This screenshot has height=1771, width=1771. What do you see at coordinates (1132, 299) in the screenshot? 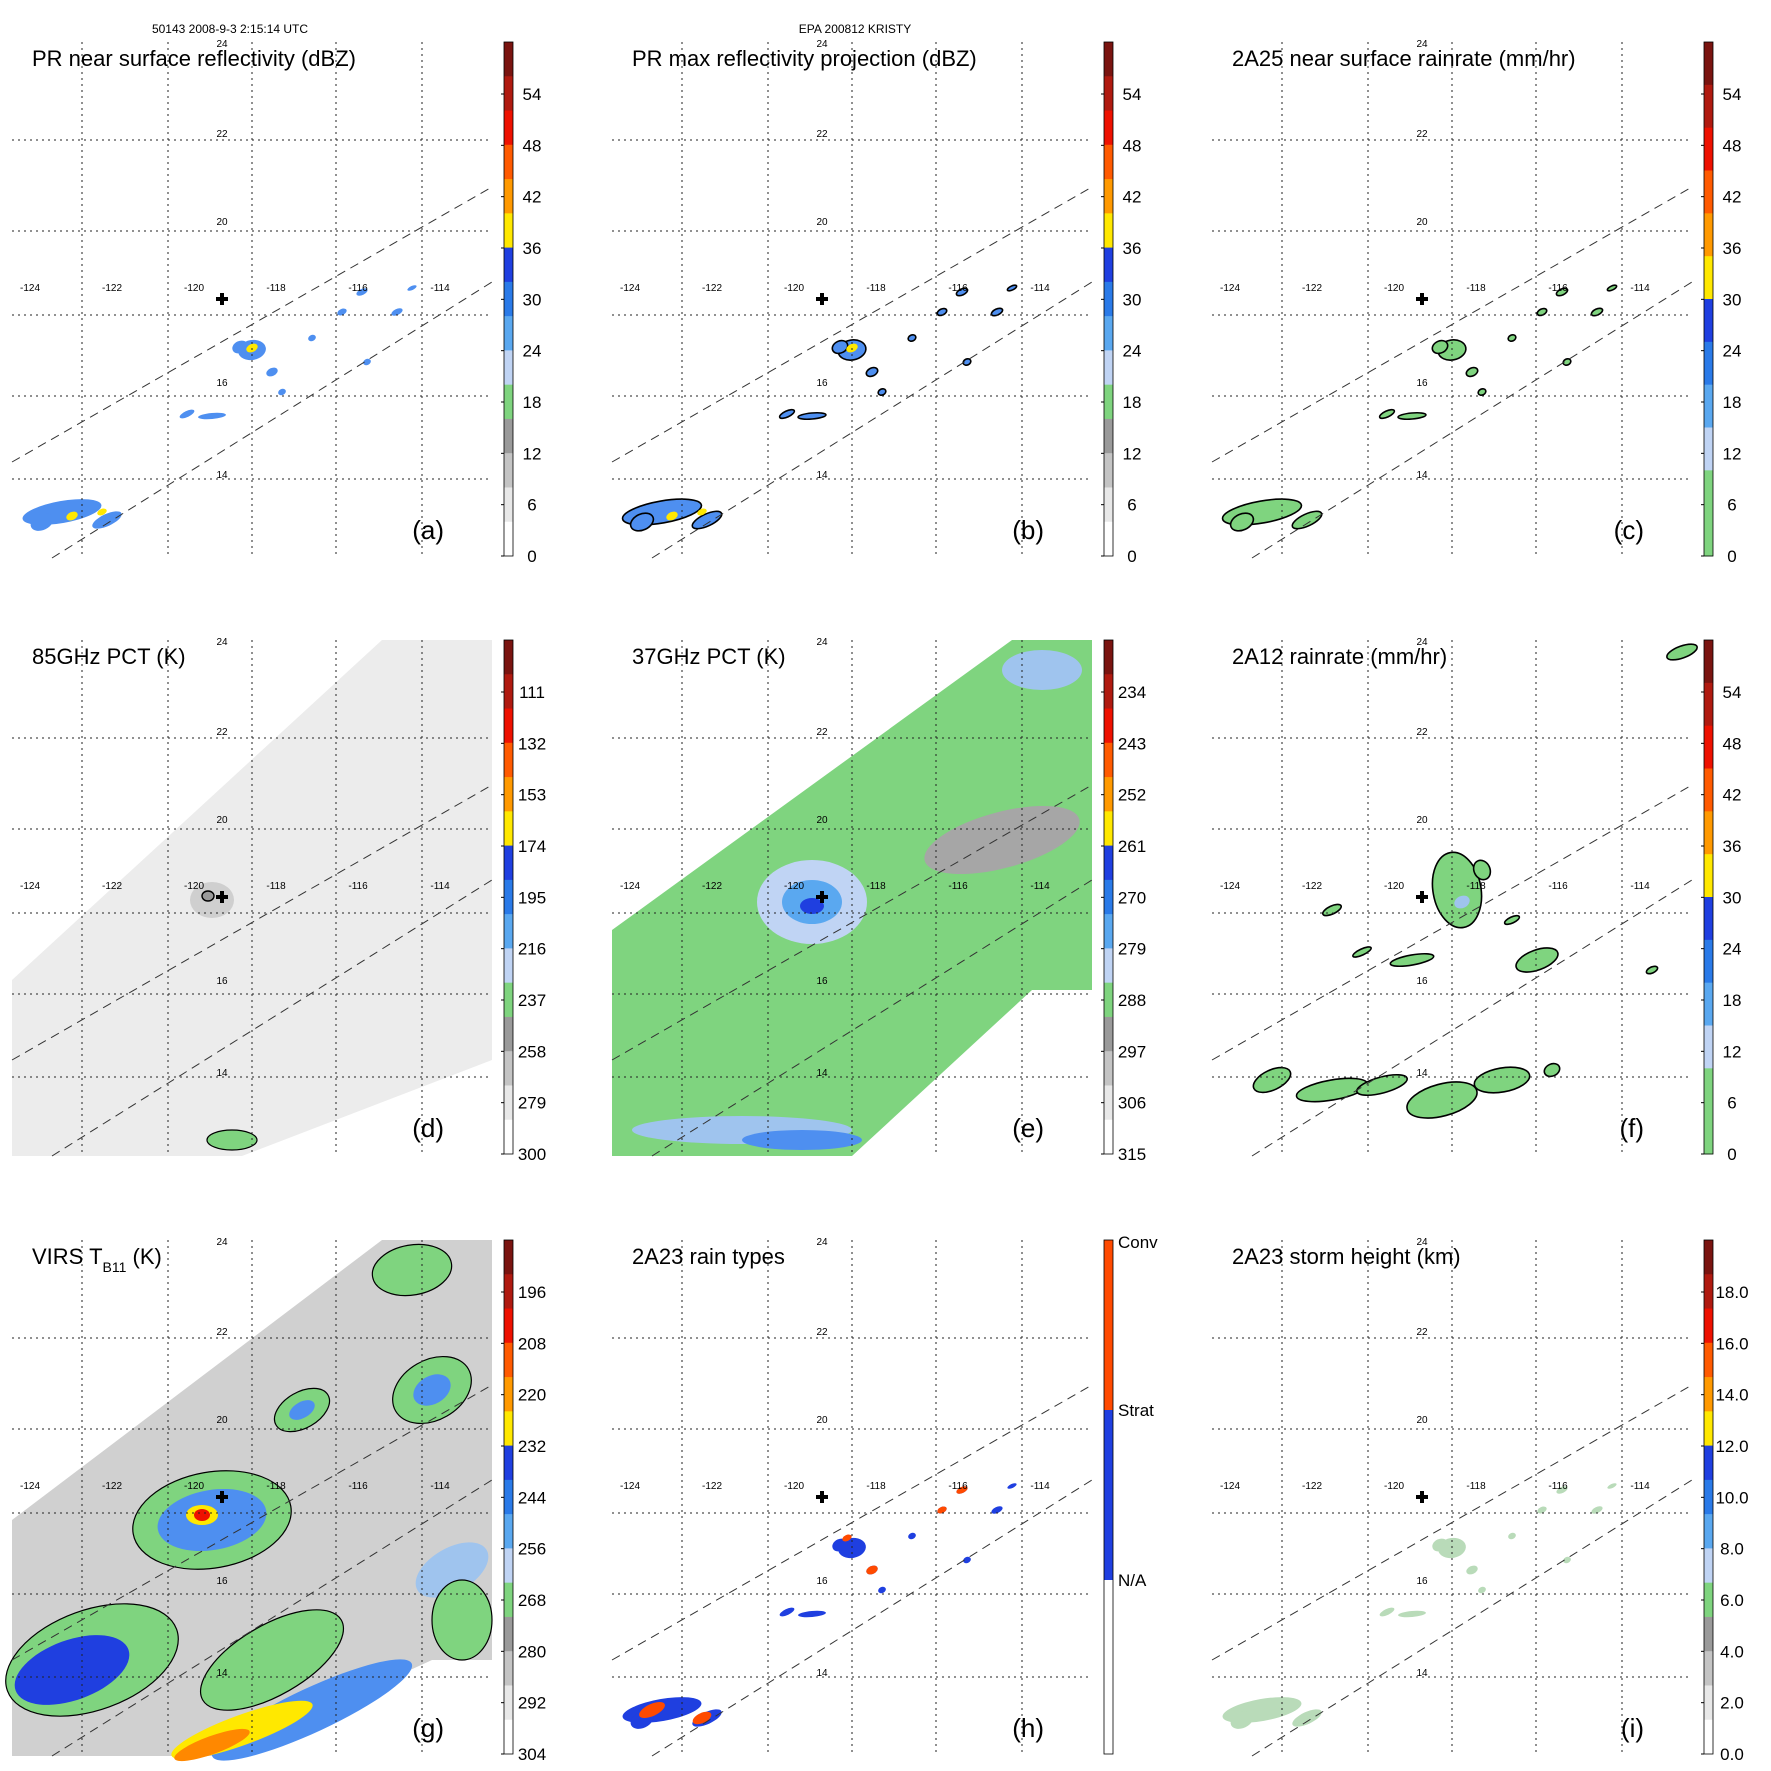
I see `colorbar-label: 30` at bounding box center [1132, 299].